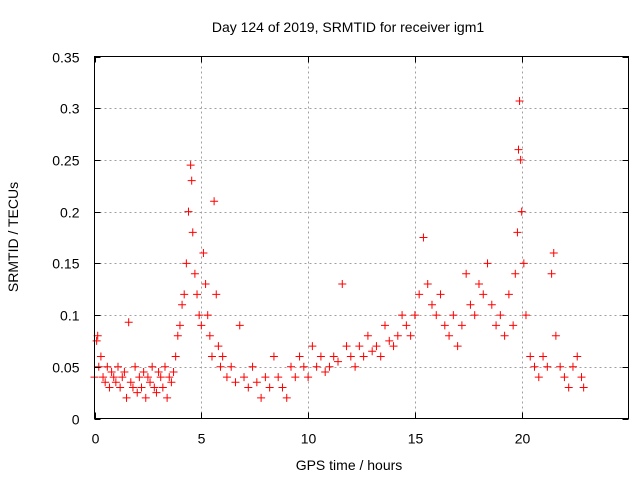 Image resolution: width=640 pixels, height=480 pixels. Describe the element at coordinates (65, 264) in the screenshot. I see `y-tick-label: 0.15` at that location.